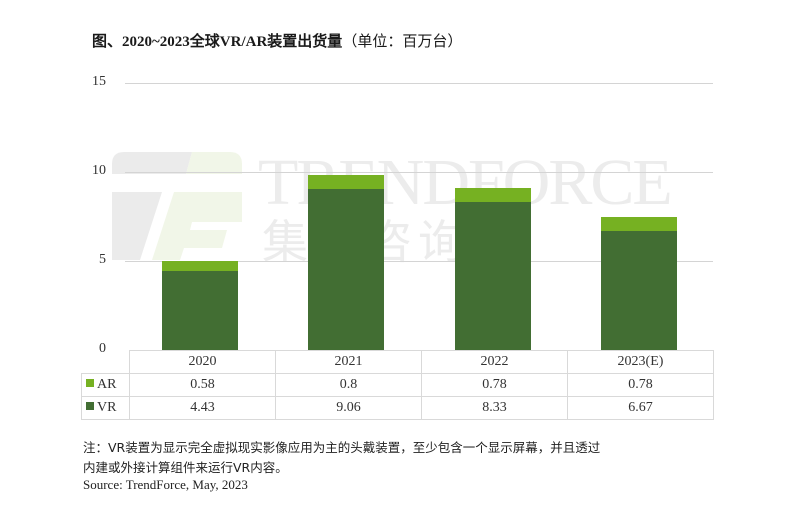 This screenshot has height=515, width=800. What do you see at coordinates (202, 408) in the screenshot?
I see `table-cell: 4.43` at bounding box center [202, 408].